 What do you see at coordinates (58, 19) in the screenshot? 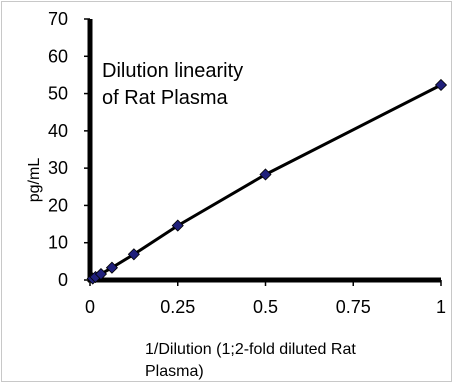
I see `y-tick-label: 70` at bounding box center [58, 19].